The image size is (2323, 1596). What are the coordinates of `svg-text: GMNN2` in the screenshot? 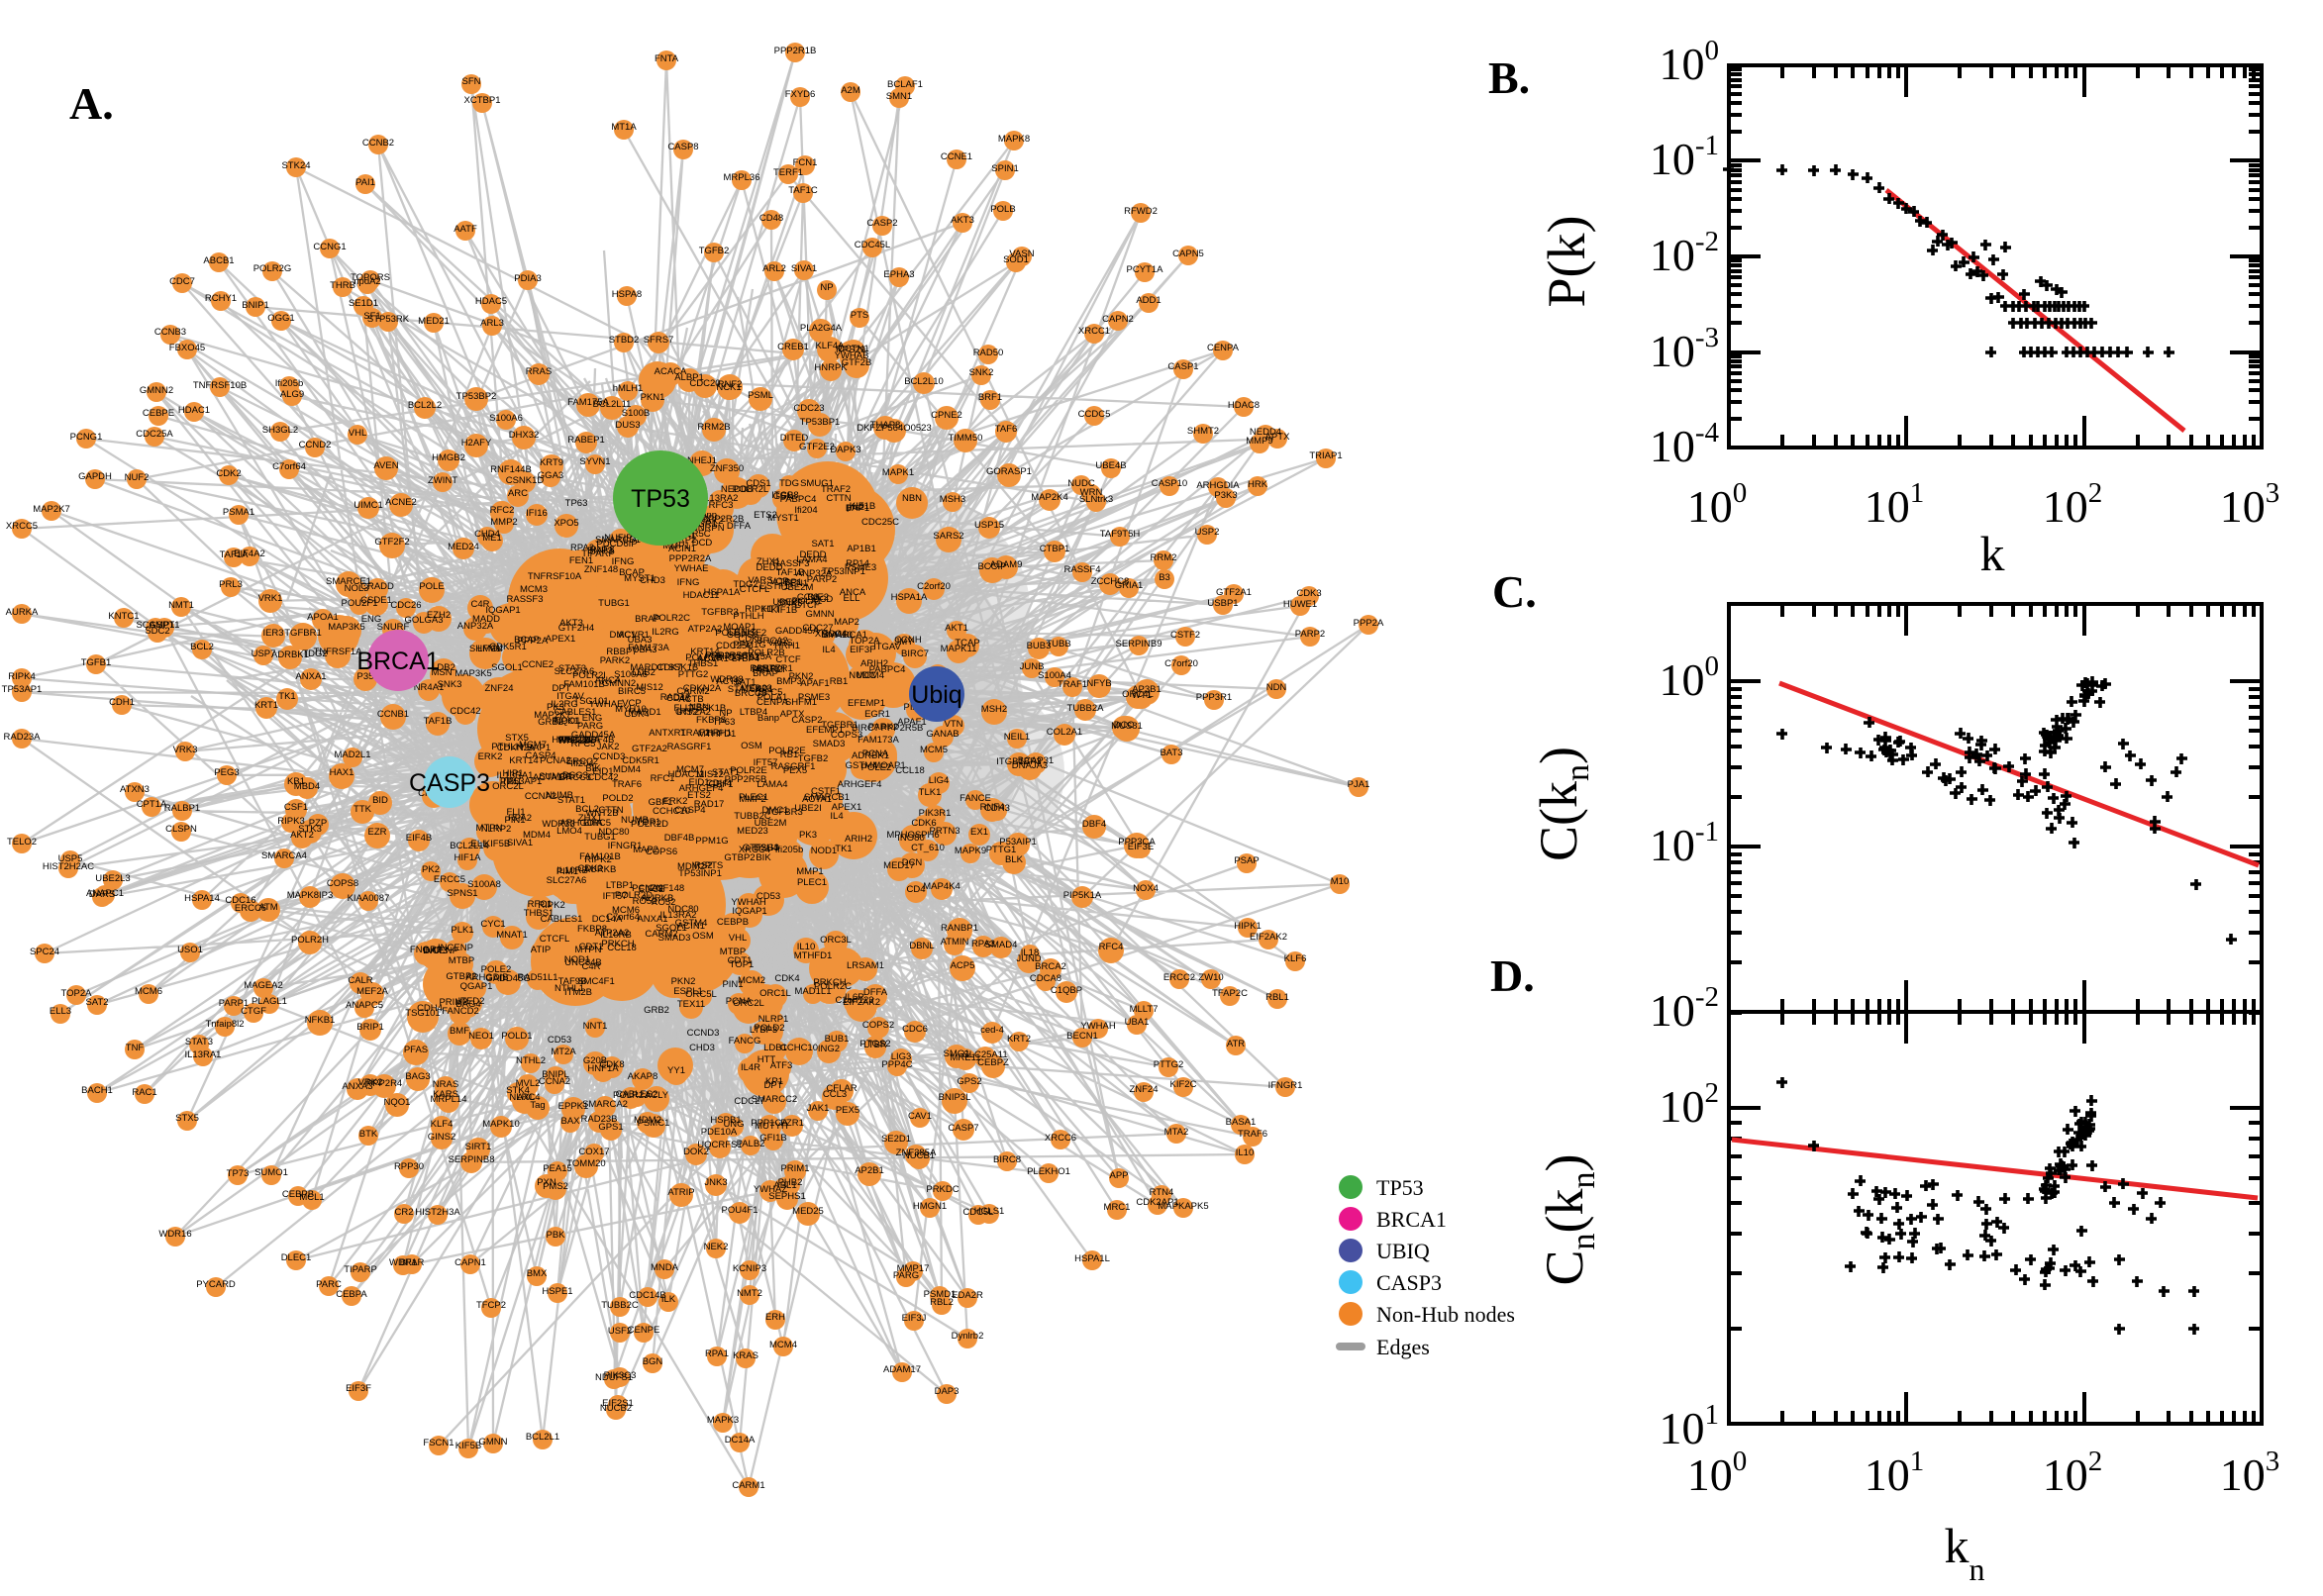 It's located at (156, 390).